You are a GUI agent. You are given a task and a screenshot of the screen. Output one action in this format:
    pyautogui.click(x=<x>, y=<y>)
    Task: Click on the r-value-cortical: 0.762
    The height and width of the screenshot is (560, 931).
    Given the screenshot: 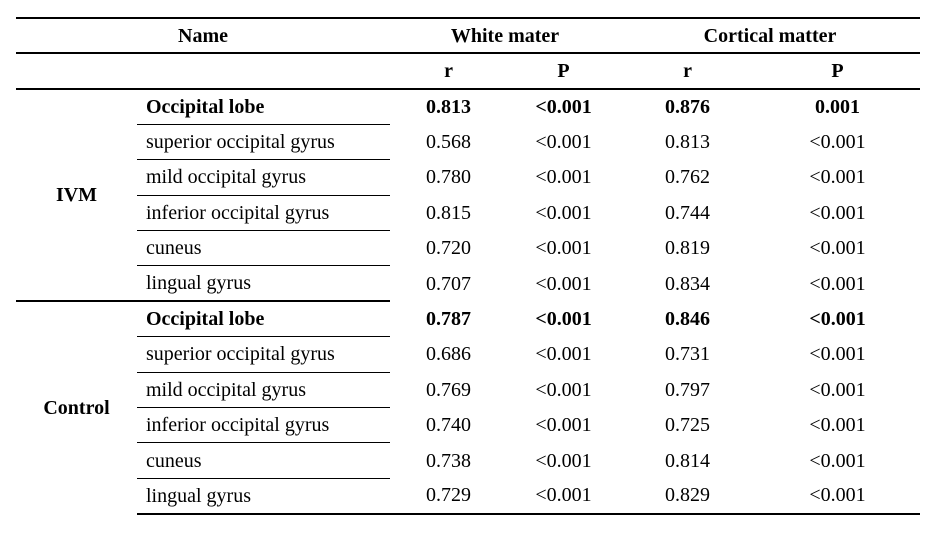 What is the action you would take?
    pyautogui.click(x=688, y=177)
    